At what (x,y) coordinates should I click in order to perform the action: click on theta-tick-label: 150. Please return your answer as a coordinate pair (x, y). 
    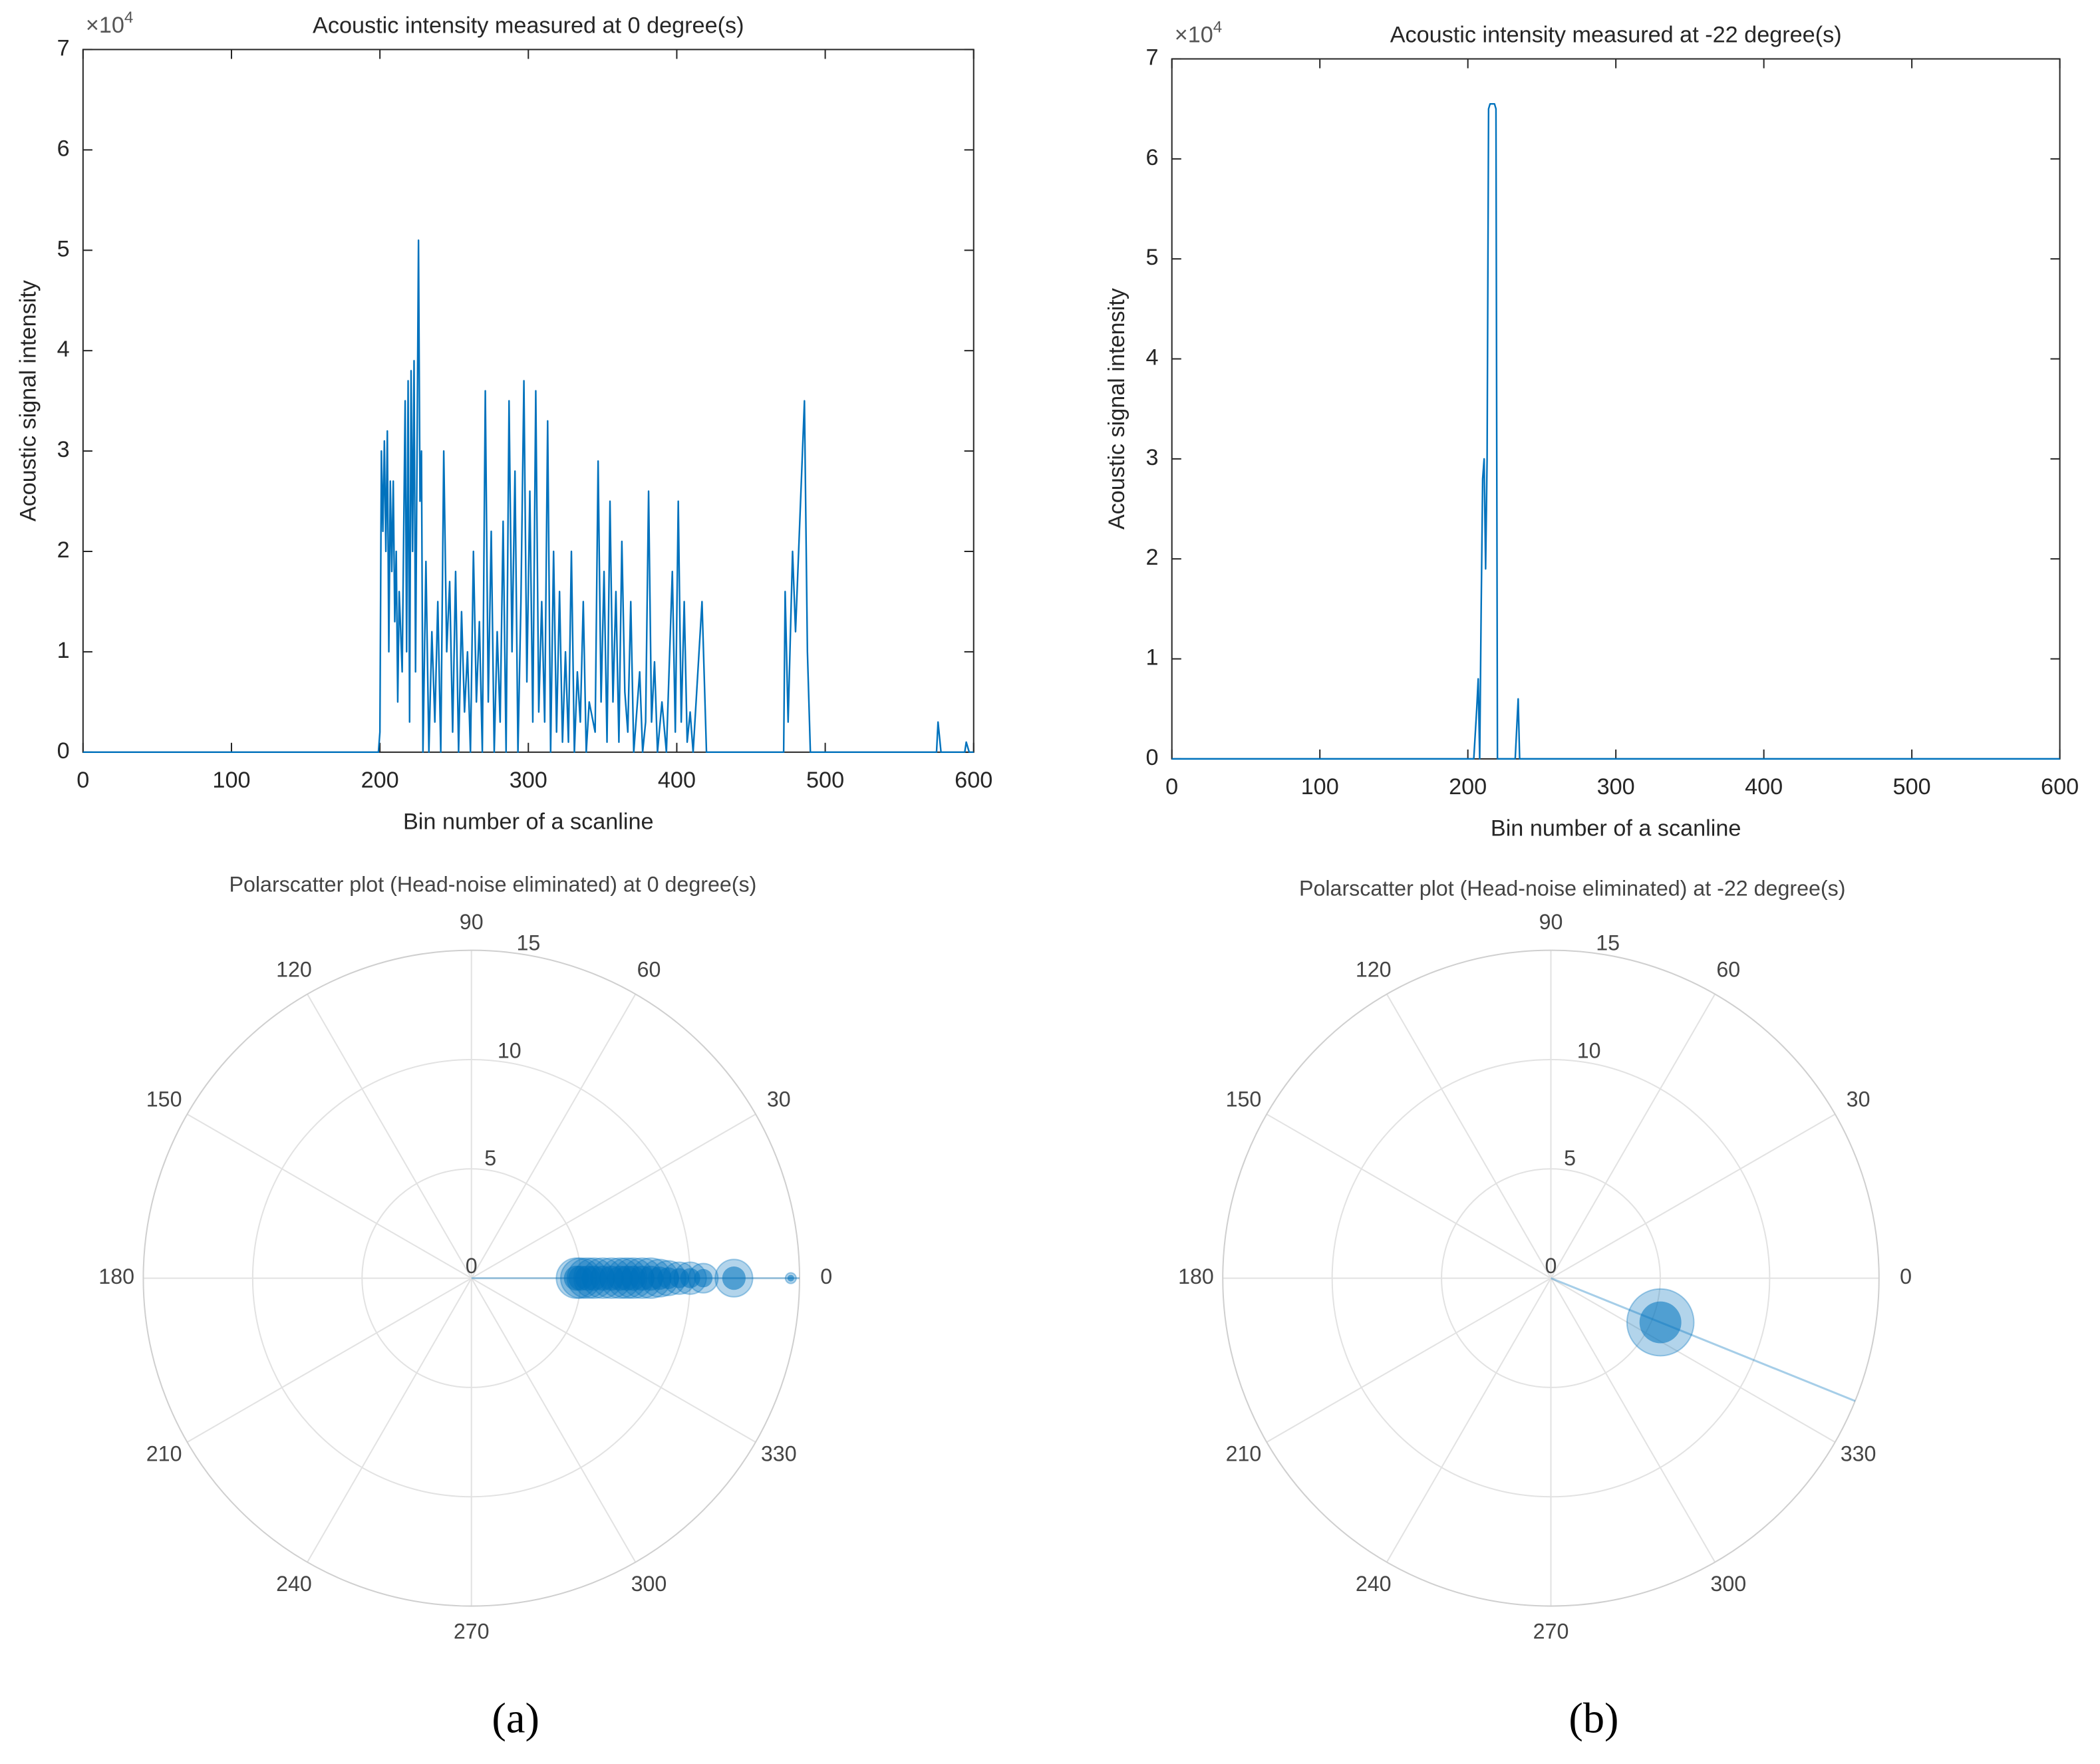
    Looking at the image, I should click on (164, 1099).